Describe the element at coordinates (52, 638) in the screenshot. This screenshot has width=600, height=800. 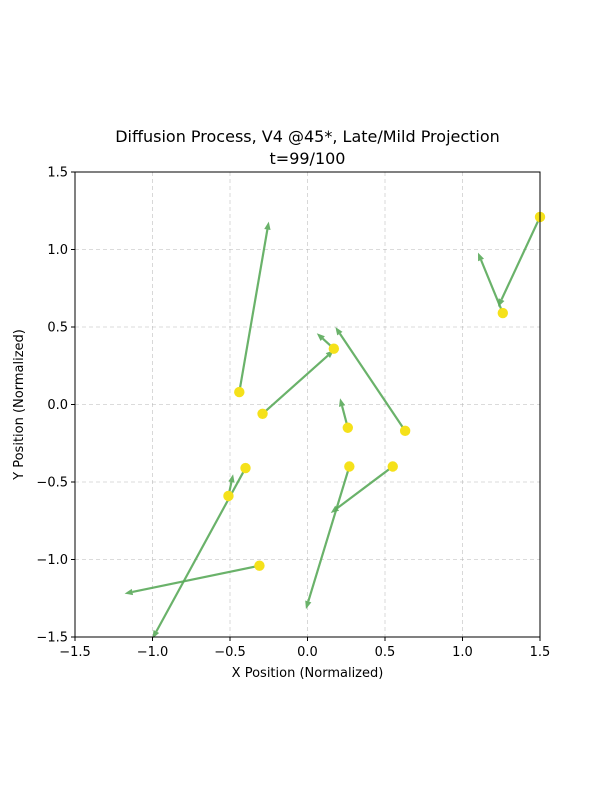
I see `y-tick-label: −1.5` at that location.